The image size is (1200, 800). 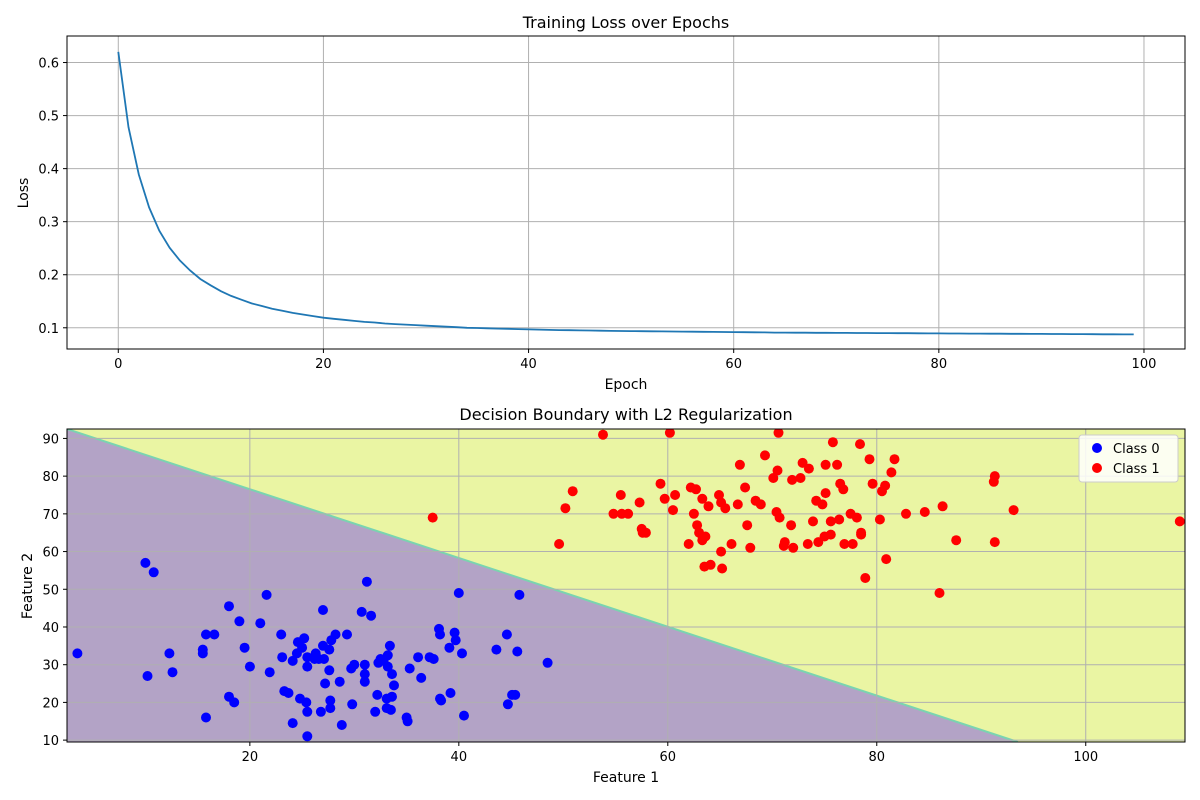 I want to click on y-tick-label: 80, so click(x=50, y=477).